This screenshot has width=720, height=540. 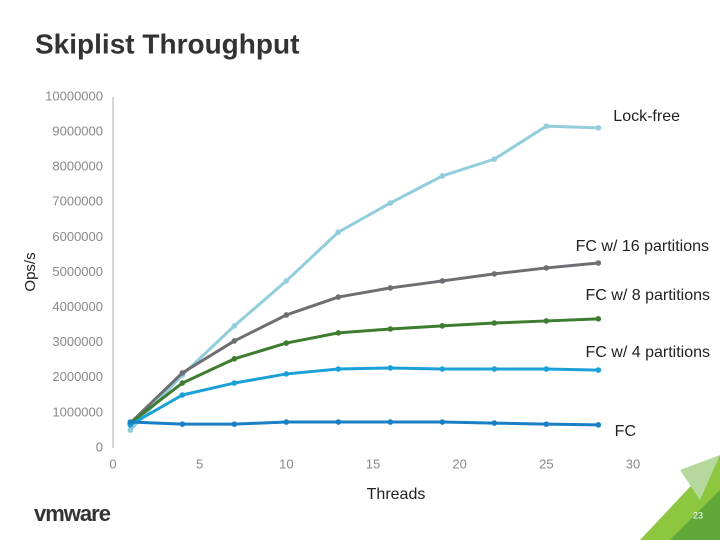 I want to click on logo: vmware, so click(x=72, y=513).